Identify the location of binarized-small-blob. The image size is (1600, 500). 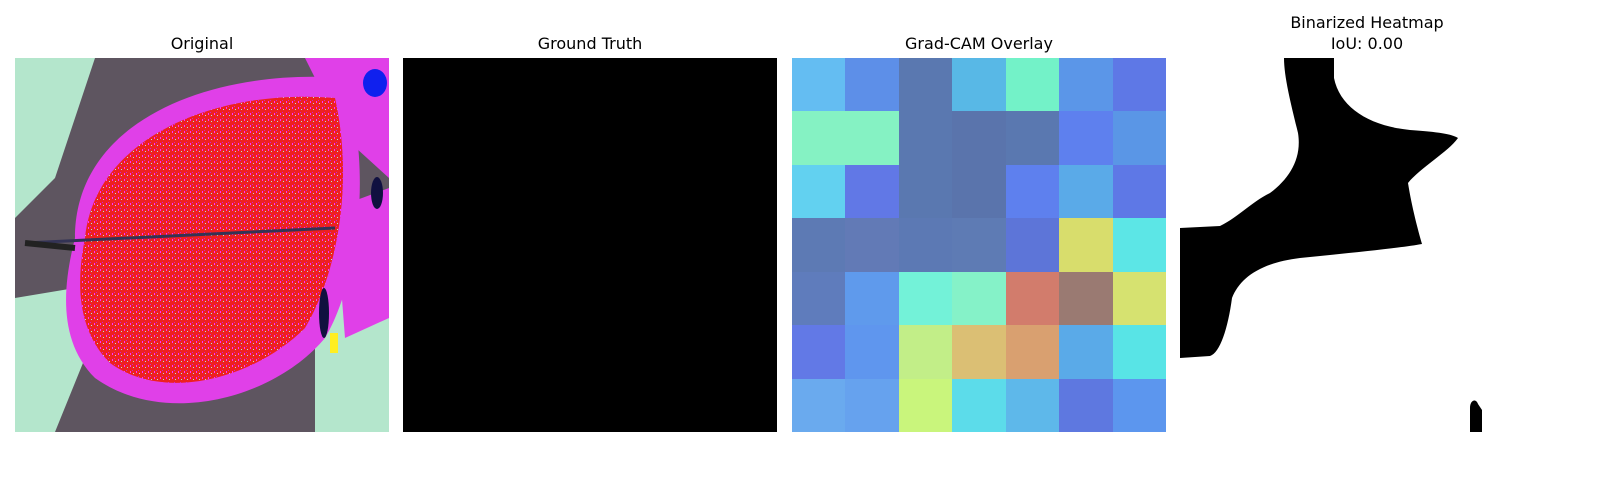
(1476, 416).